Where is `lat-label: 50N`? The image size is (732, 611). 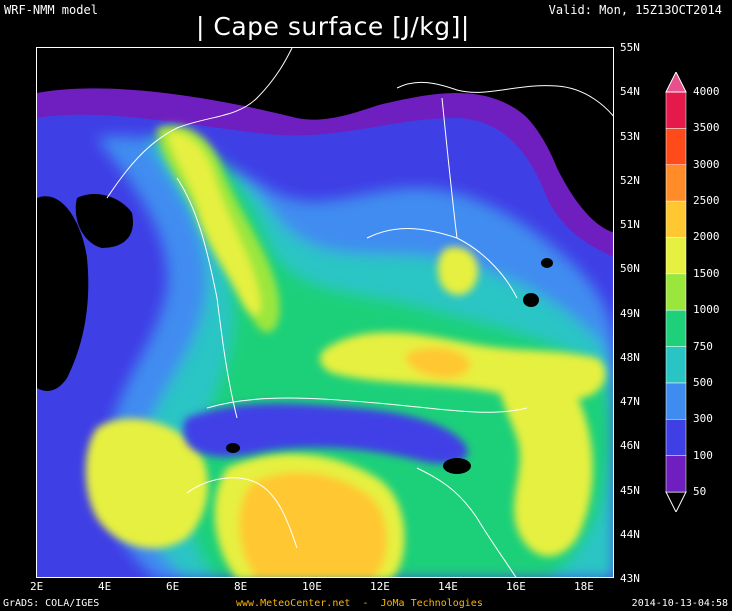 lat-label: 50N is located at coordinates (630, 269).